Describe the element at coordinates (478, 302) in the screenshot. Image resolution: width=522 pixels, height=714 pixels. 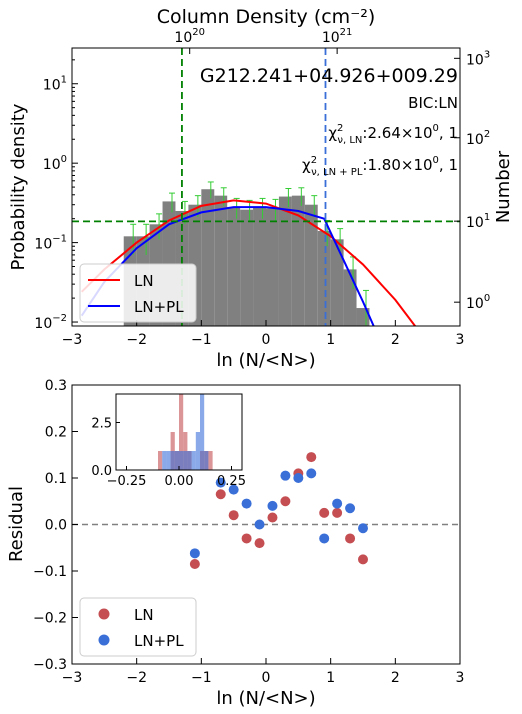
I see `y-right-tick-label: 10⁰` at that location.